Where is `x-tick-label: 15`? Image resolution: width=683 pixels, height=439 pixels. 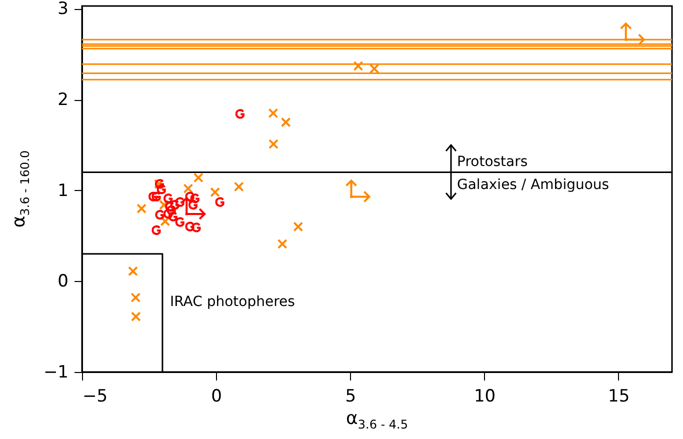 x-tick-label: 15 is located at coordinates (619, 396).